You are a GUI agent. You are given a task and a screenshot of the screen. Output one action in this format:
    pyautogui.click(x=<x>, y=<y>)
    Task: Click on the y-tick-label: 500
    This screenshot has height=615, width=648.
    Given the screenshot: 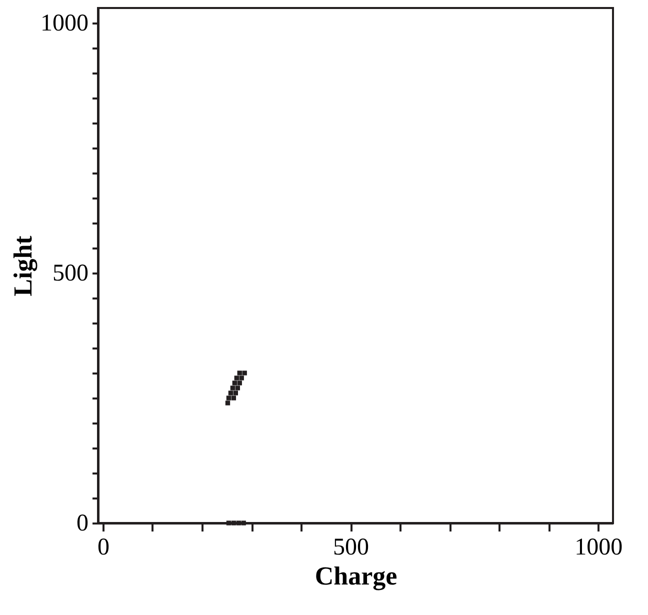 What is the action you would take?
    pyautogui.click(x=70, y=273)
    